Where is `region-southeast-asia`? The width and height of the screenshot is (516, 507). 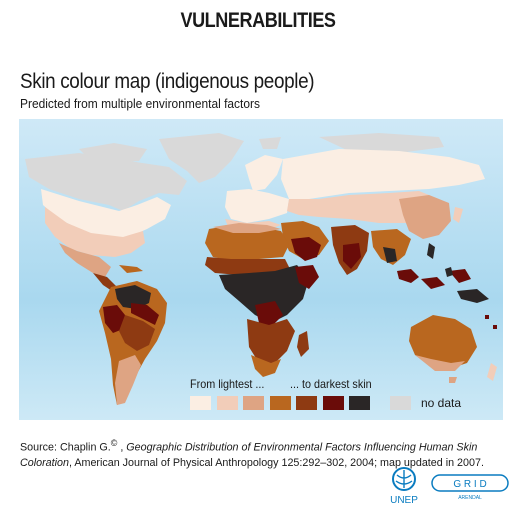
region-southeast-asia is located at coordinates (391, 247).